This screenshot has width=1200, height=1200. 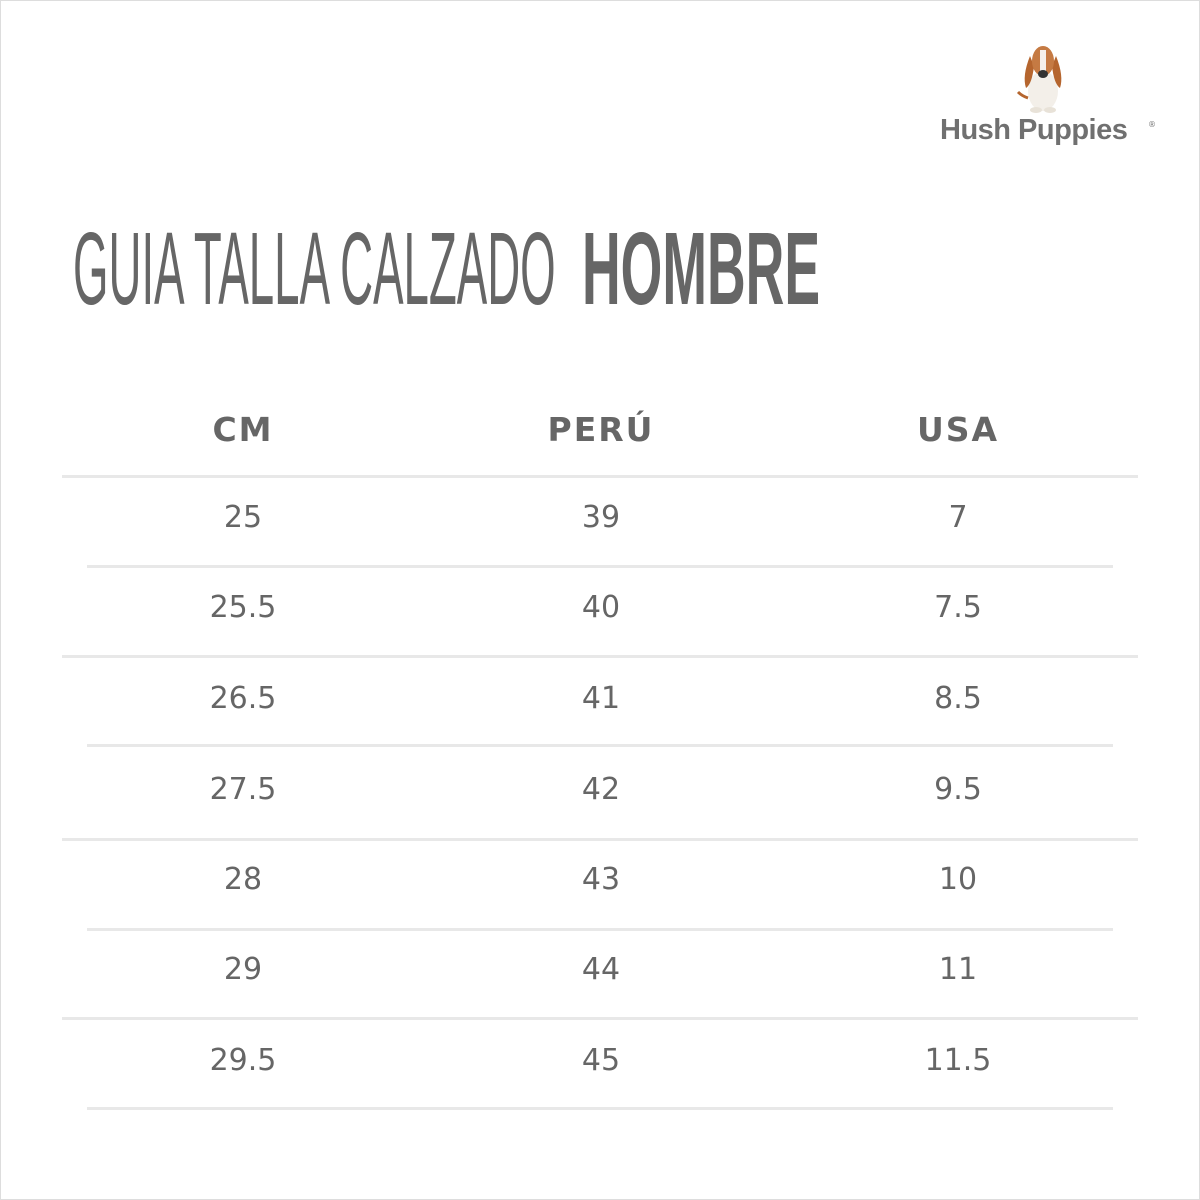 I want to click on header-peru: PERÚ, so click(x=601, y=429).